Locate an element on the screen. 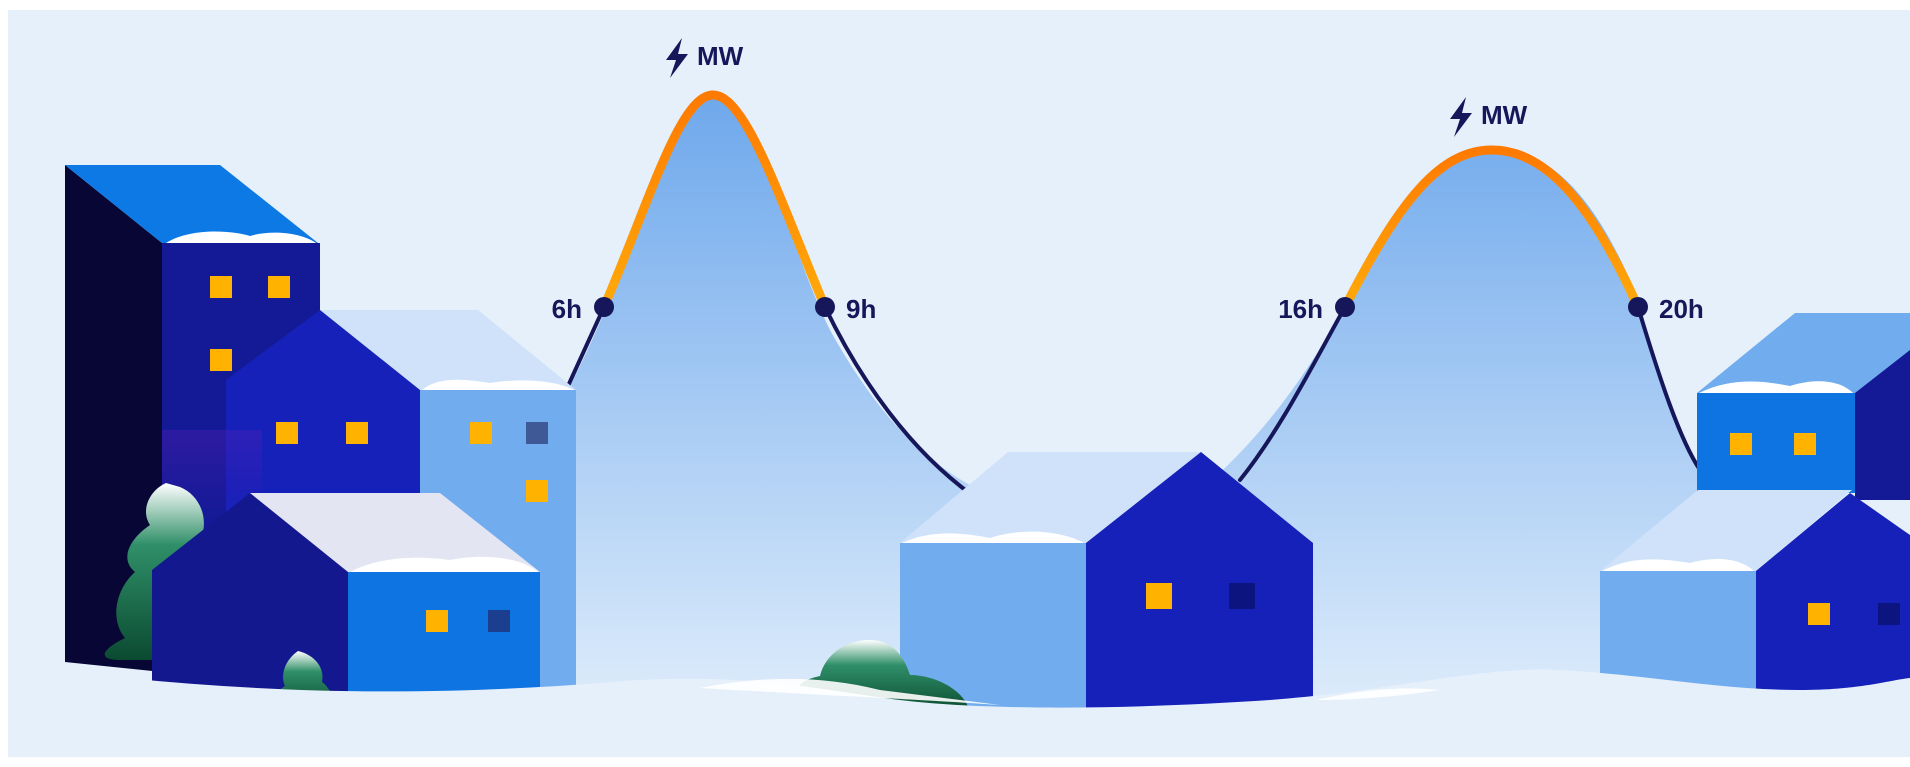  demand-curve-dip-down is located at coordinates (898, 401).